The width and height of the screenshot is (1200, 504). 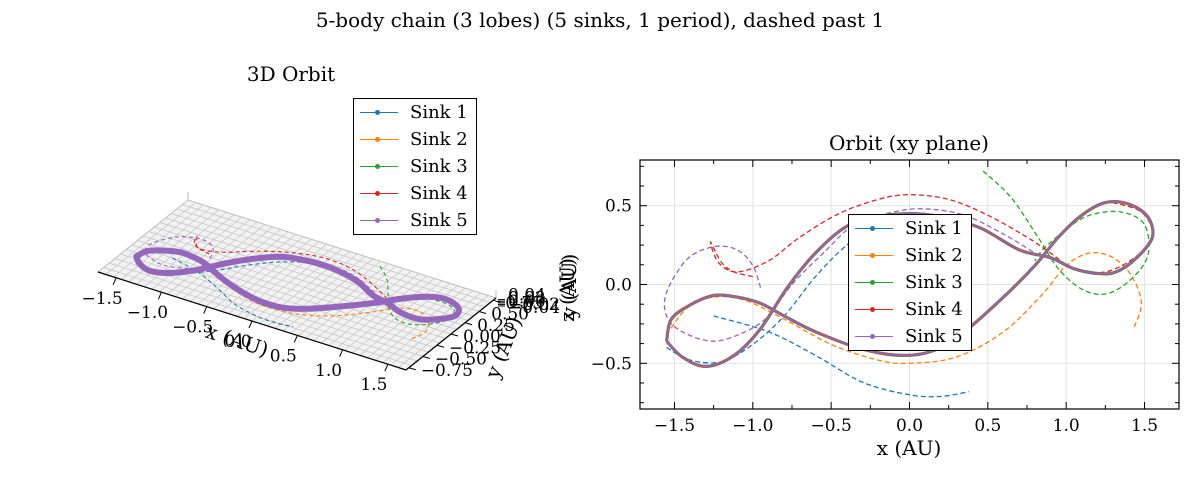 I want to click on 3d-dashed-sink-4, so click(x=326, y=277).